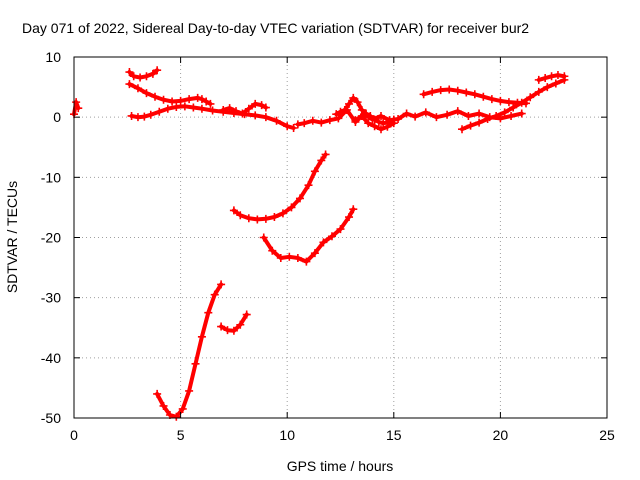  I want to click on x-tick-label: 10, so click(287, 435).